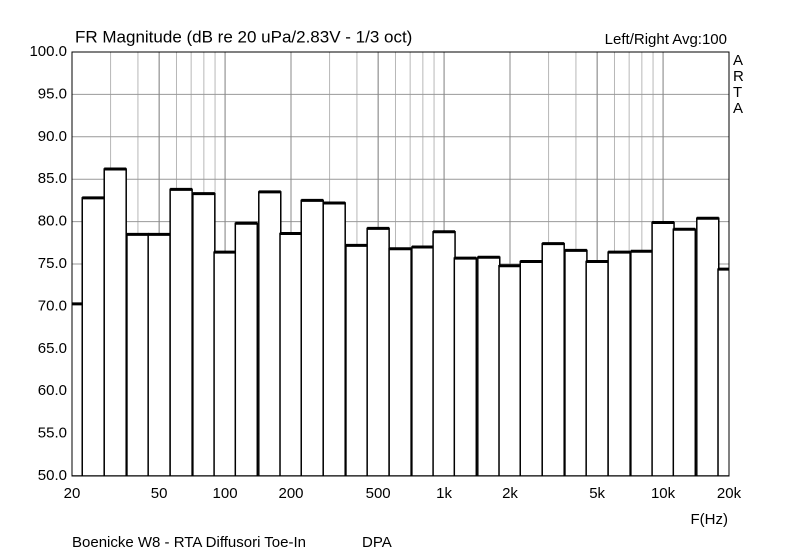 This screenshot has height=556, width=800. What do you see at coordinates (72, 493) in the screenshot?
I see `x-tick-label: 20` at bounding box center [72, 493].